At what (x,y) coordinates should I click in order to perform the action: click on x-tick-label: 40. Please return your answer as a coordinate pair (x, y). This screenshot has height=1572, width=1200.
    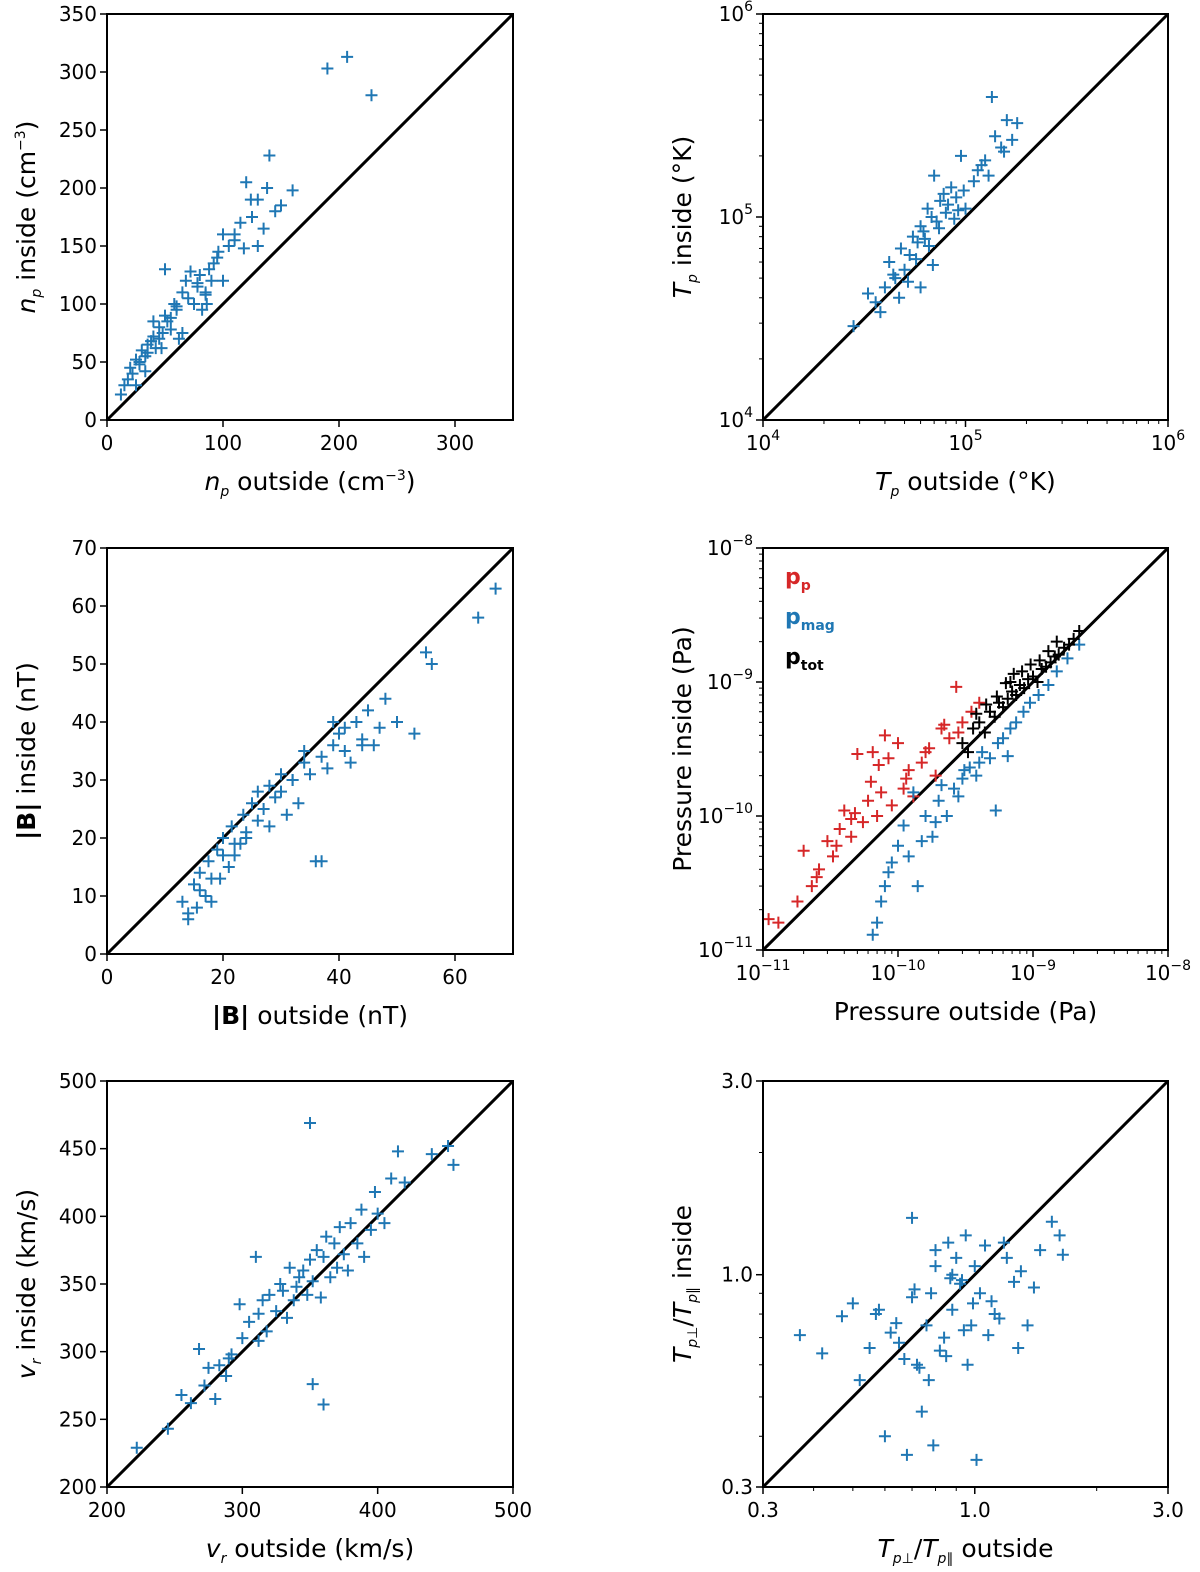
    Looking at the image, I should click on (338, 977).